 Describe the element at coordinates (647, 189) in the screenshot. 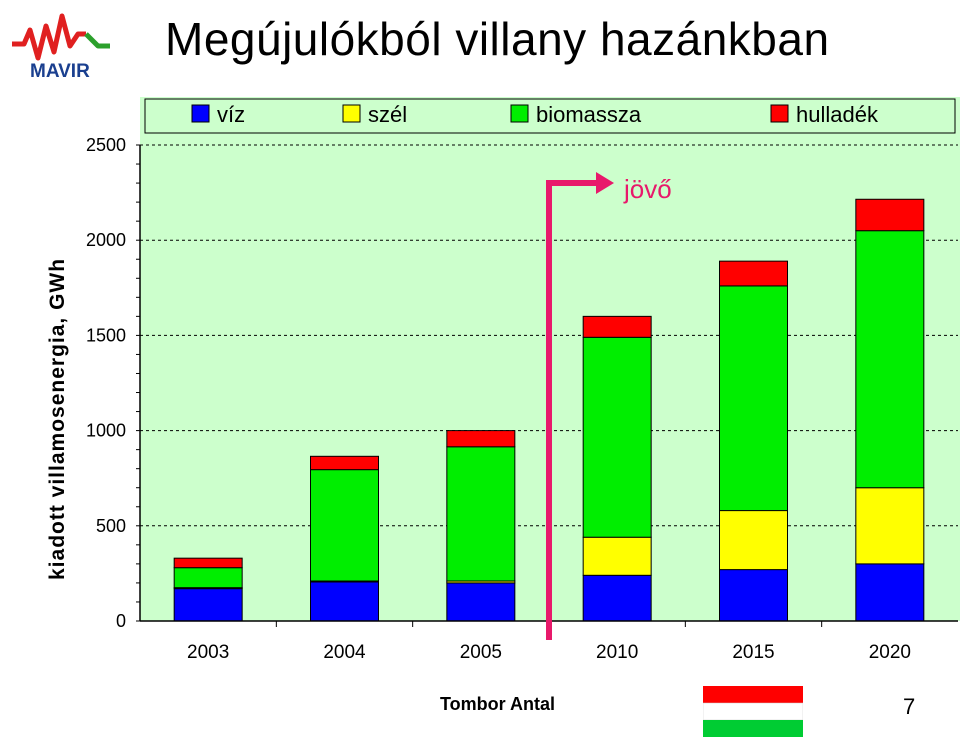

I see `future-label: jövő` at that location.